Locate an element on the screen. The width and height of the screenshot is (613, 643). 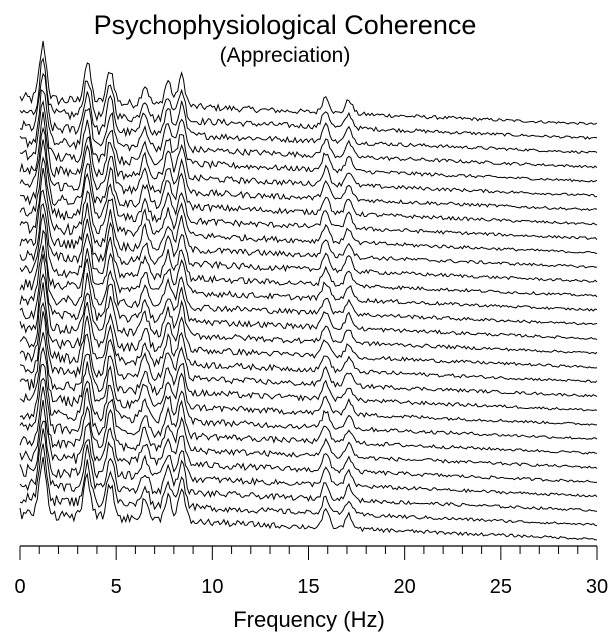
x-tick-label: 15 is located at coordinates (308, 587).